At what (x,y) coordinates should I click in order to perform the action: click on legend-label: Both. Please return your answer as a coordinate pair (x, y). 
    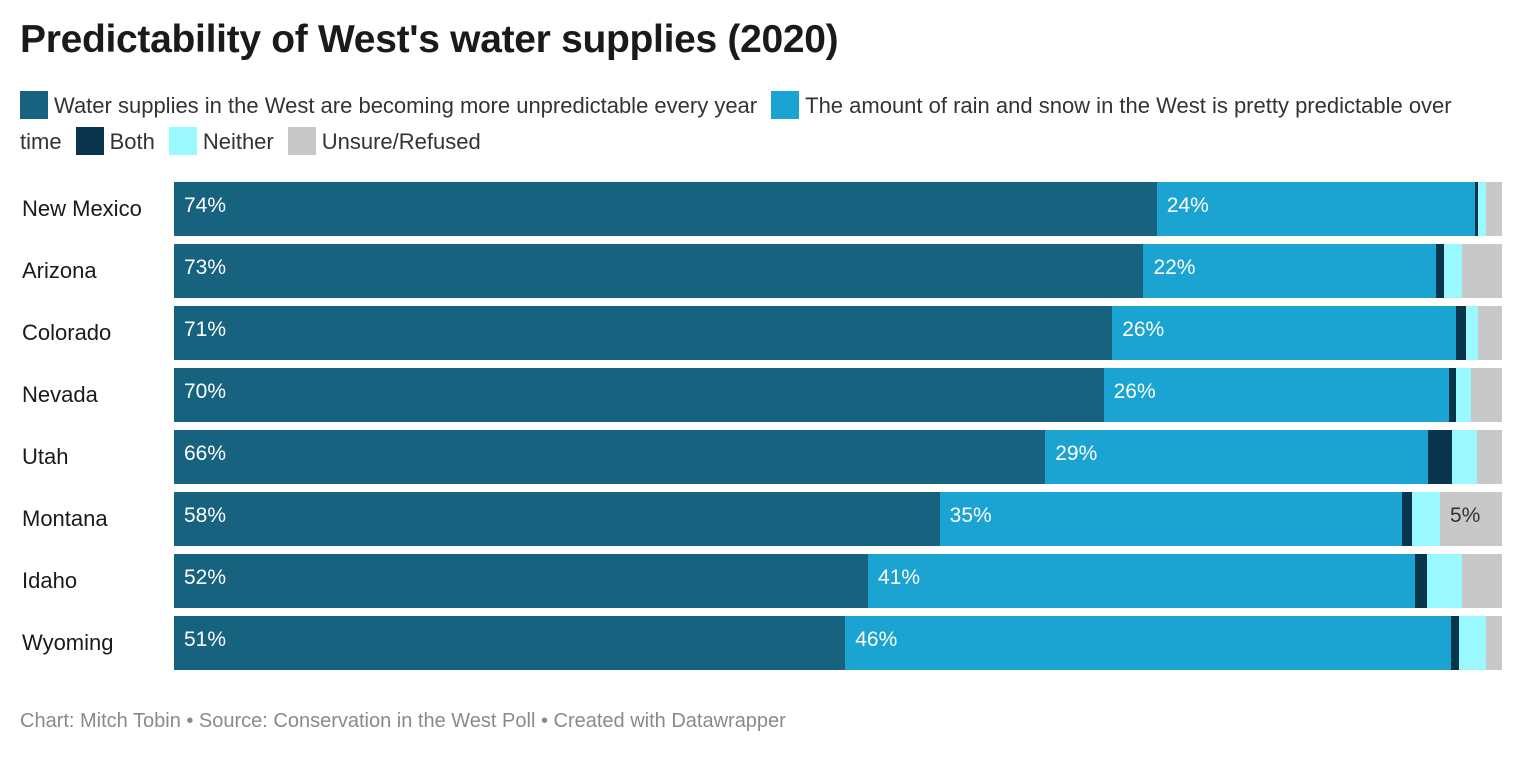
    Looking at the image, I should click on (132, 141).